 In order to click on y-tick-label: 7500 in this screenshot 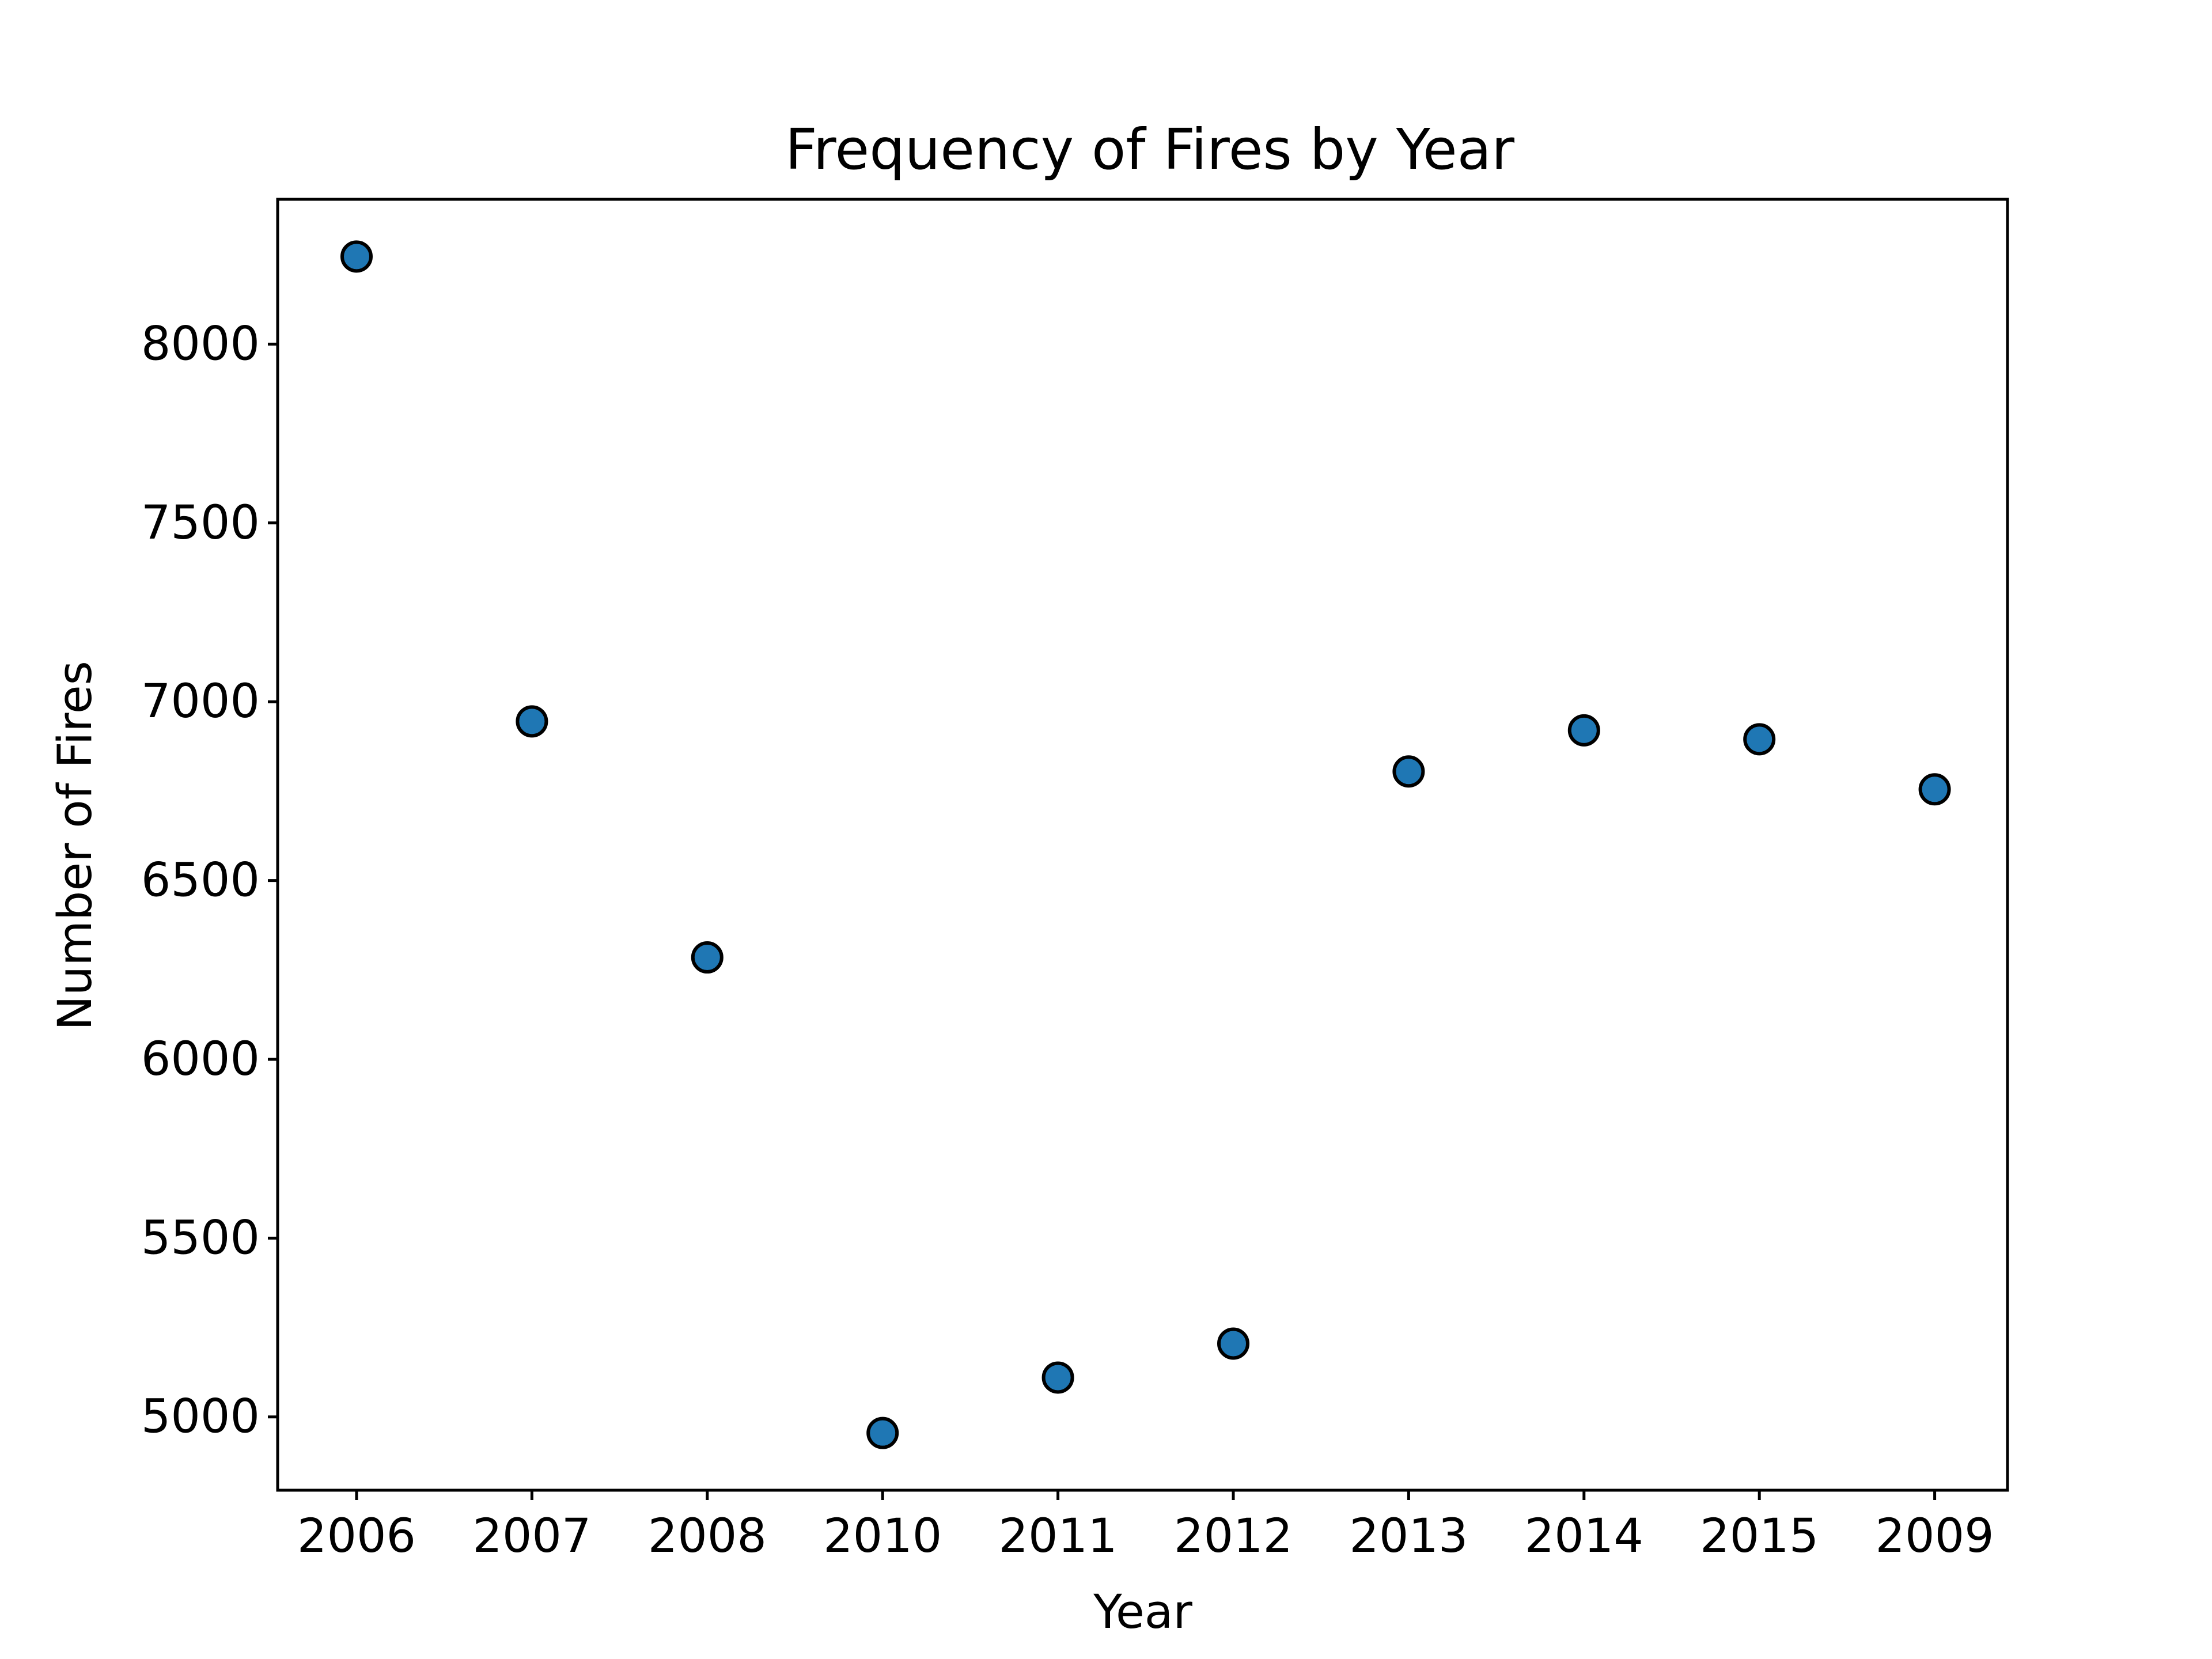, I will do `click(200, 523)`.